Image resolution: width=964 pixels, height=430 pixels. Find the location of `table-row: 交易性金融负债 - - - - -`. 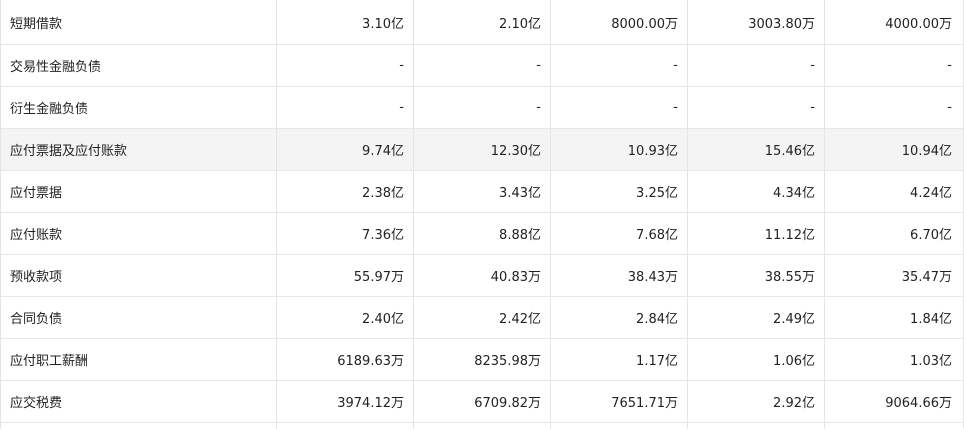

table-row: 交易性金融负债 - - - - - is located at coordinates (482, 66).